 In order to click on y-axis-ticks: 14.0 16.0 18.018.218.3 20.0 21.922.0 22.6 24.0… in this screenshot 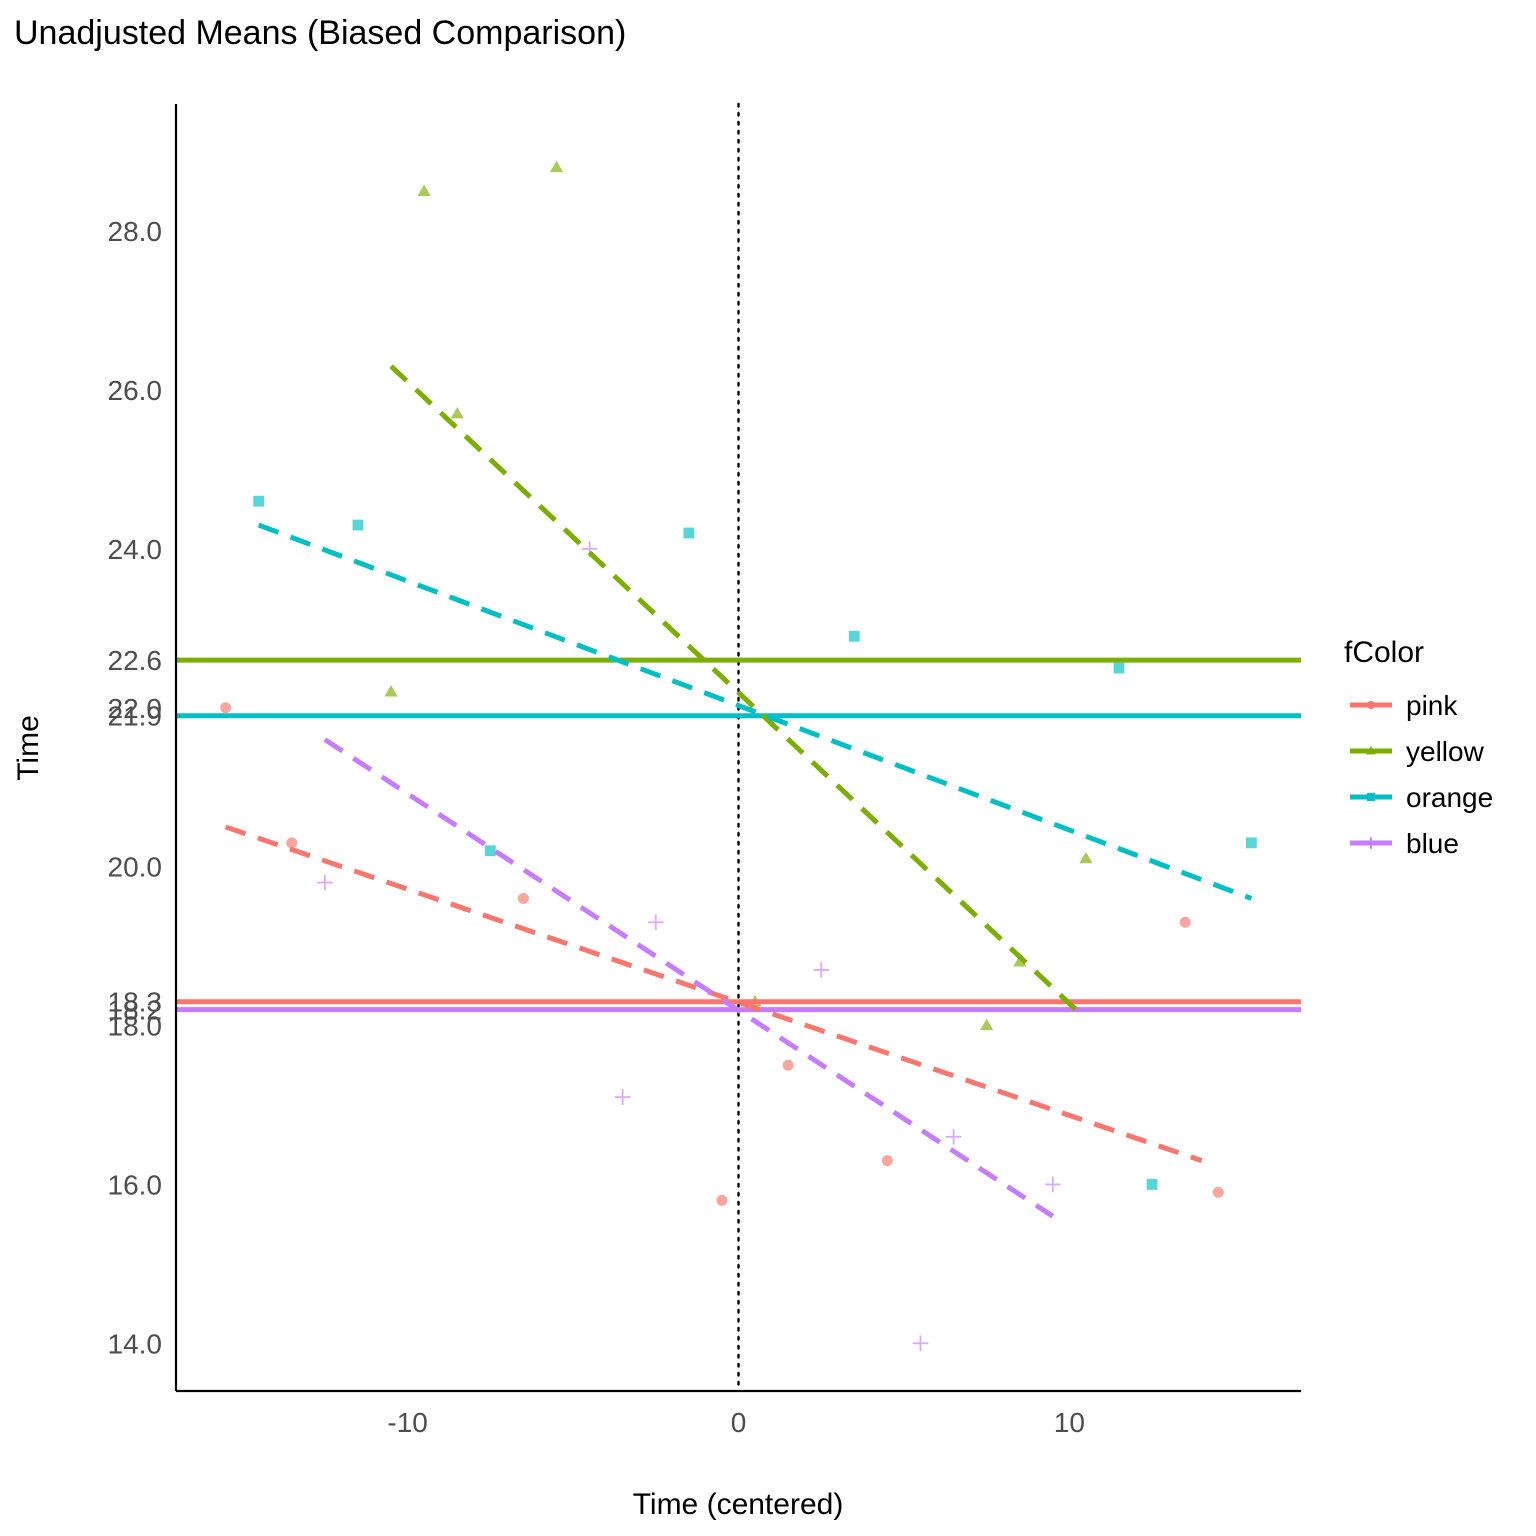, I will do `click(135, 787)`.